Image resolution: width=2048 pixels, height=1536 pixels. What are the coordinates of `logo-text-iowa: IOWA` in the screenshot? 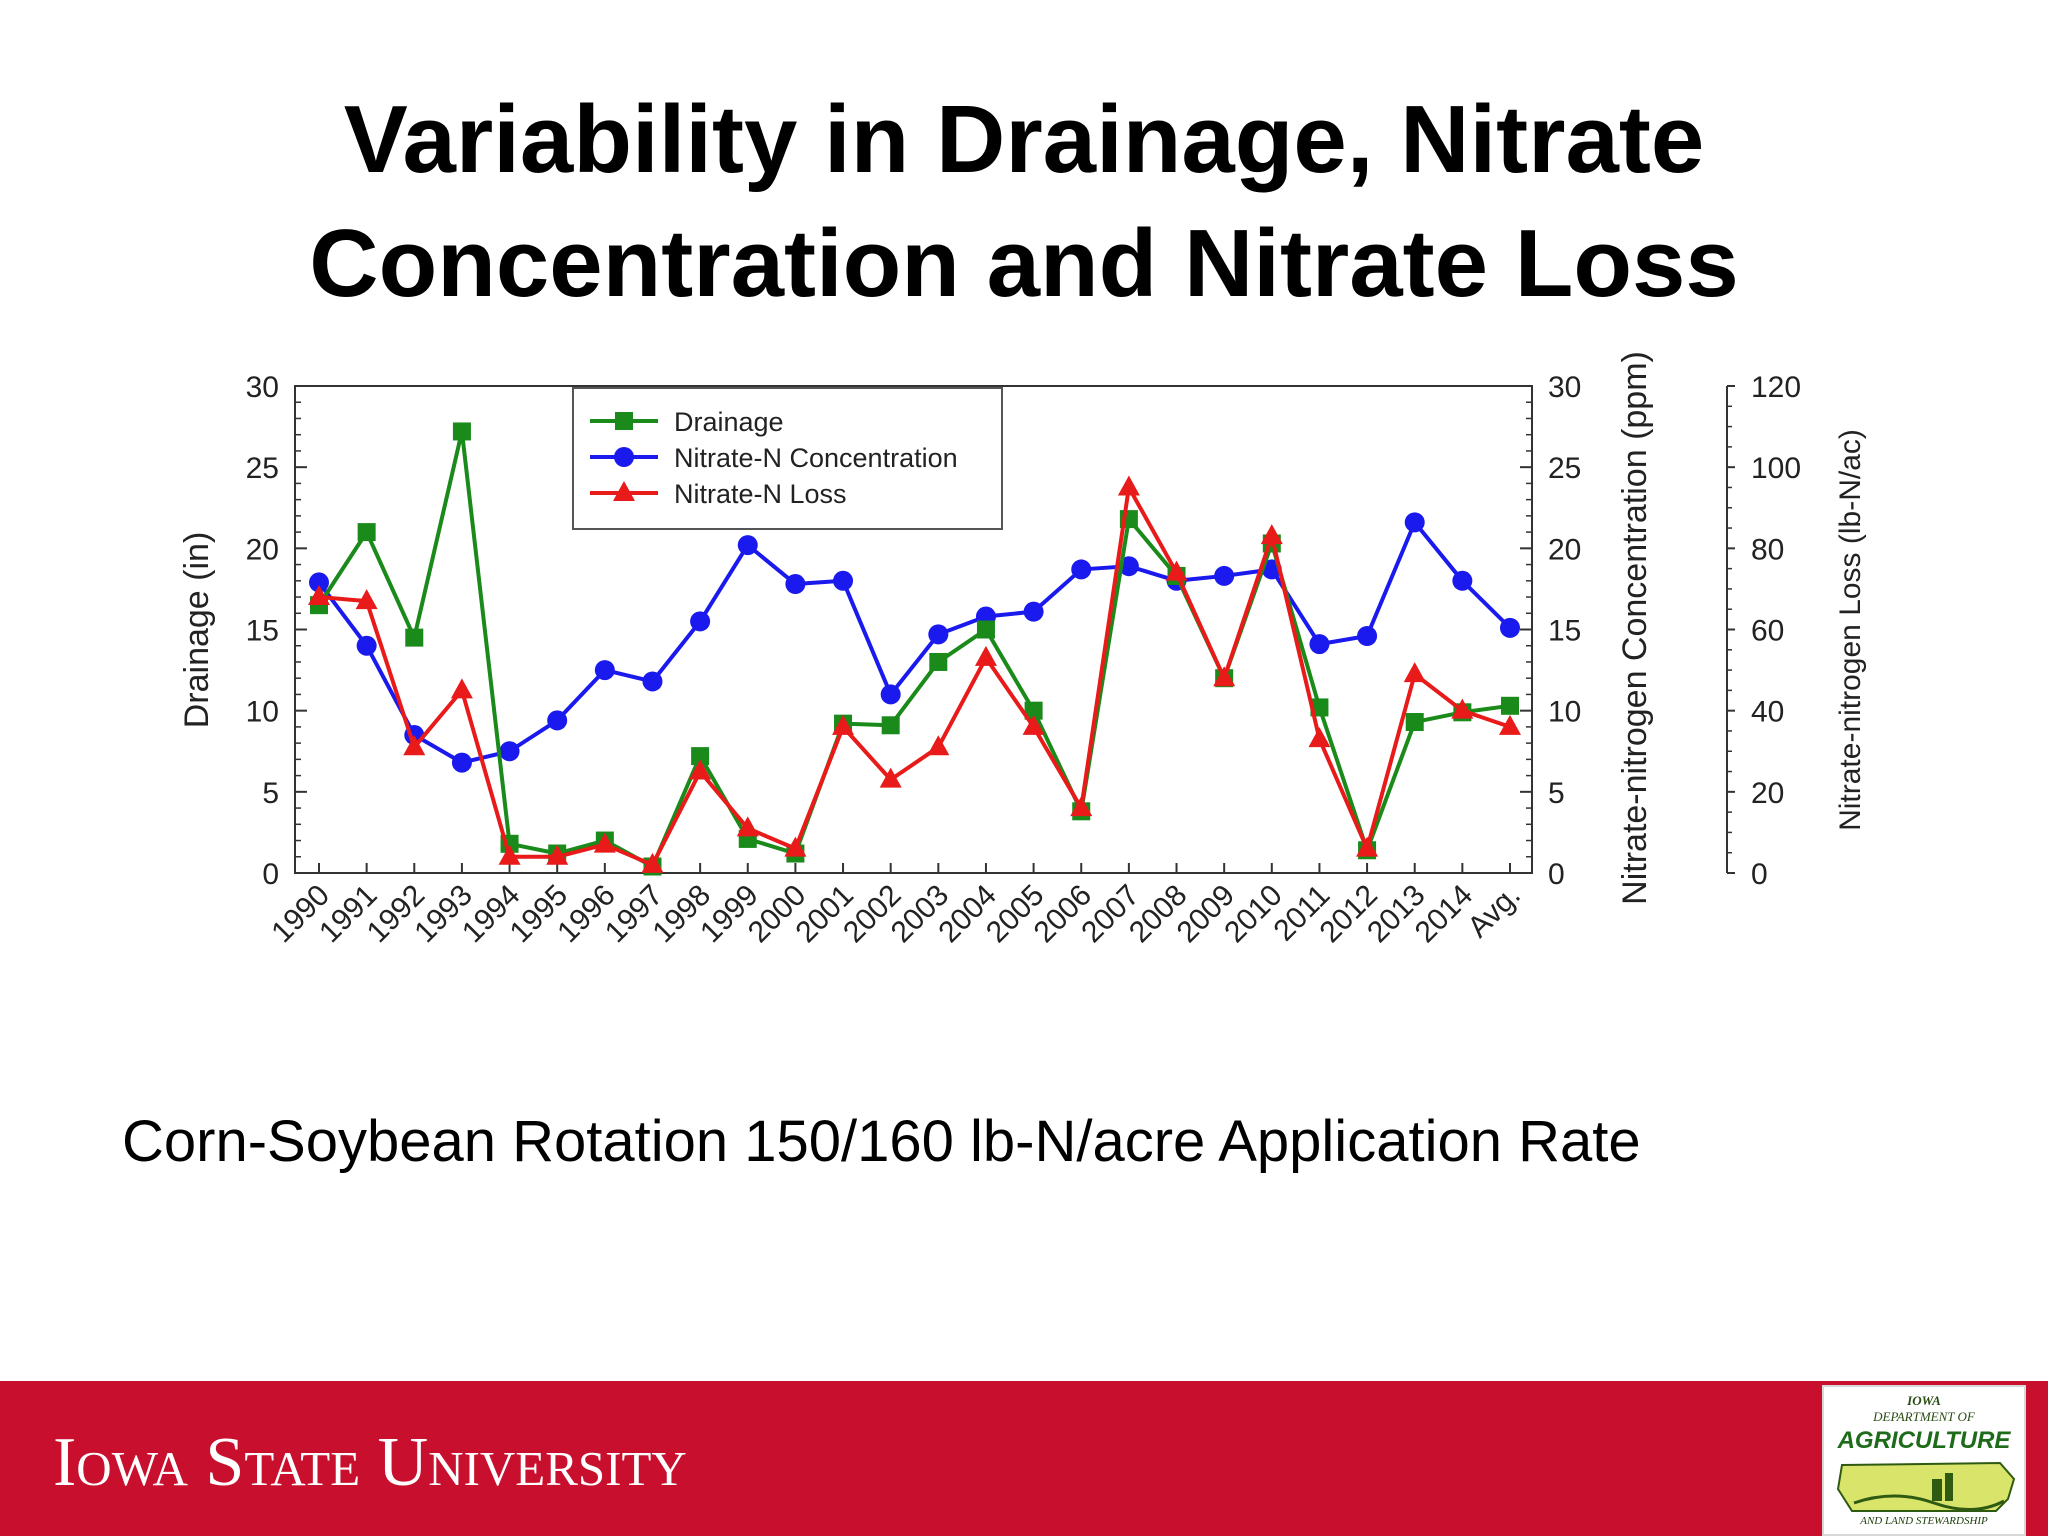 It's located at (1924, 1400).